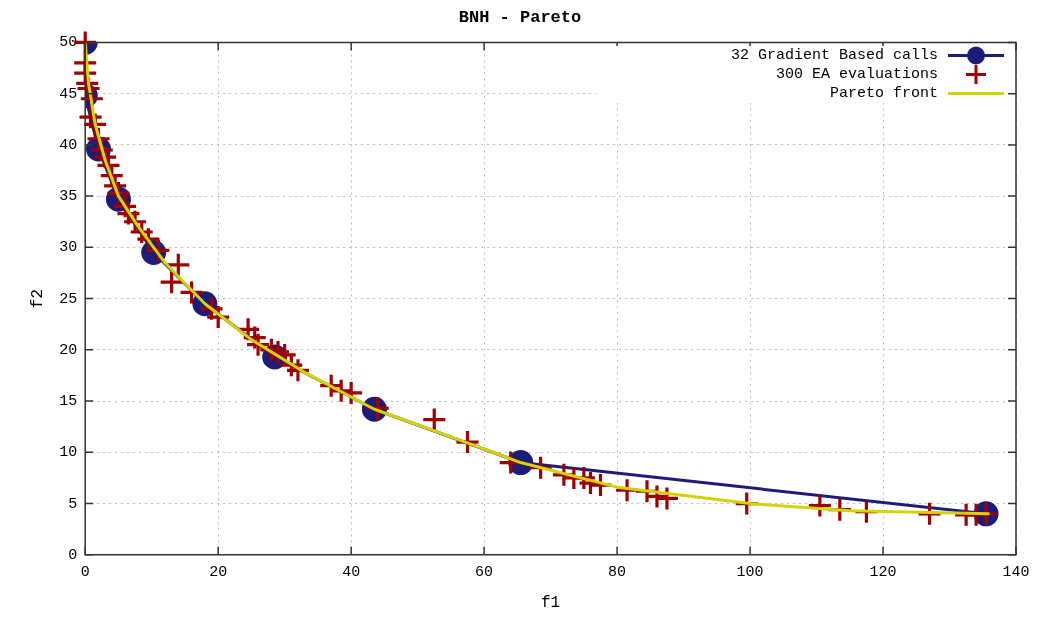  Describe the element at coordinates (218, 572) in the screenshot. I see `x-tick-label: 20` at that location.